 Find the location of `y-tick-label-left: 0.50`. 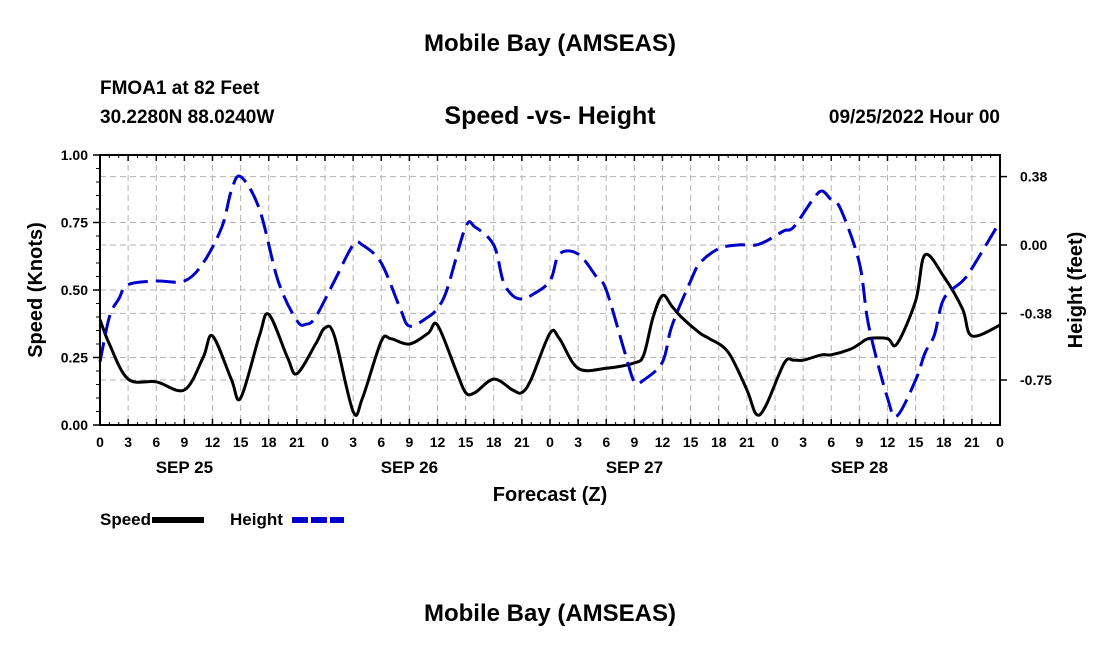

y-tick-label-left: 0.50 is located at coordinates (74, 290).